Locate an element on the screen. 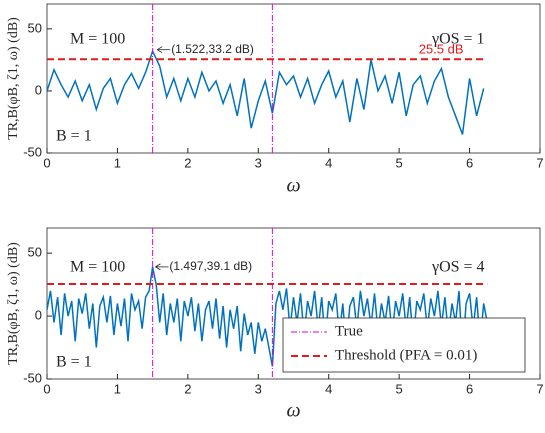 The image size is (545, 433). peak-label: (1.522,33.2 dB) is located at coordinates (212, 49).